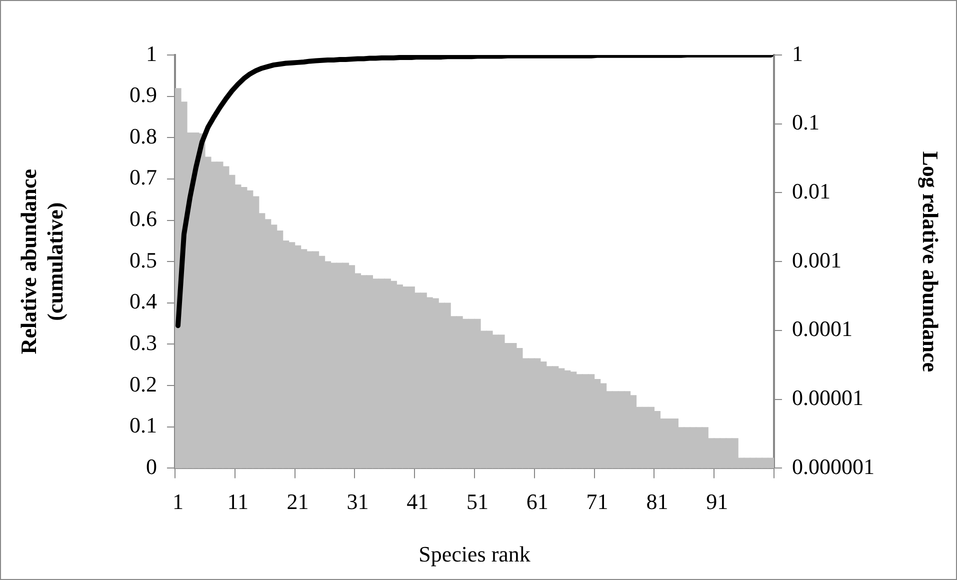  Describe the element at coordinates (817, 259) in the screenshot. I see `y2-tick-label: 0.001` at that location.